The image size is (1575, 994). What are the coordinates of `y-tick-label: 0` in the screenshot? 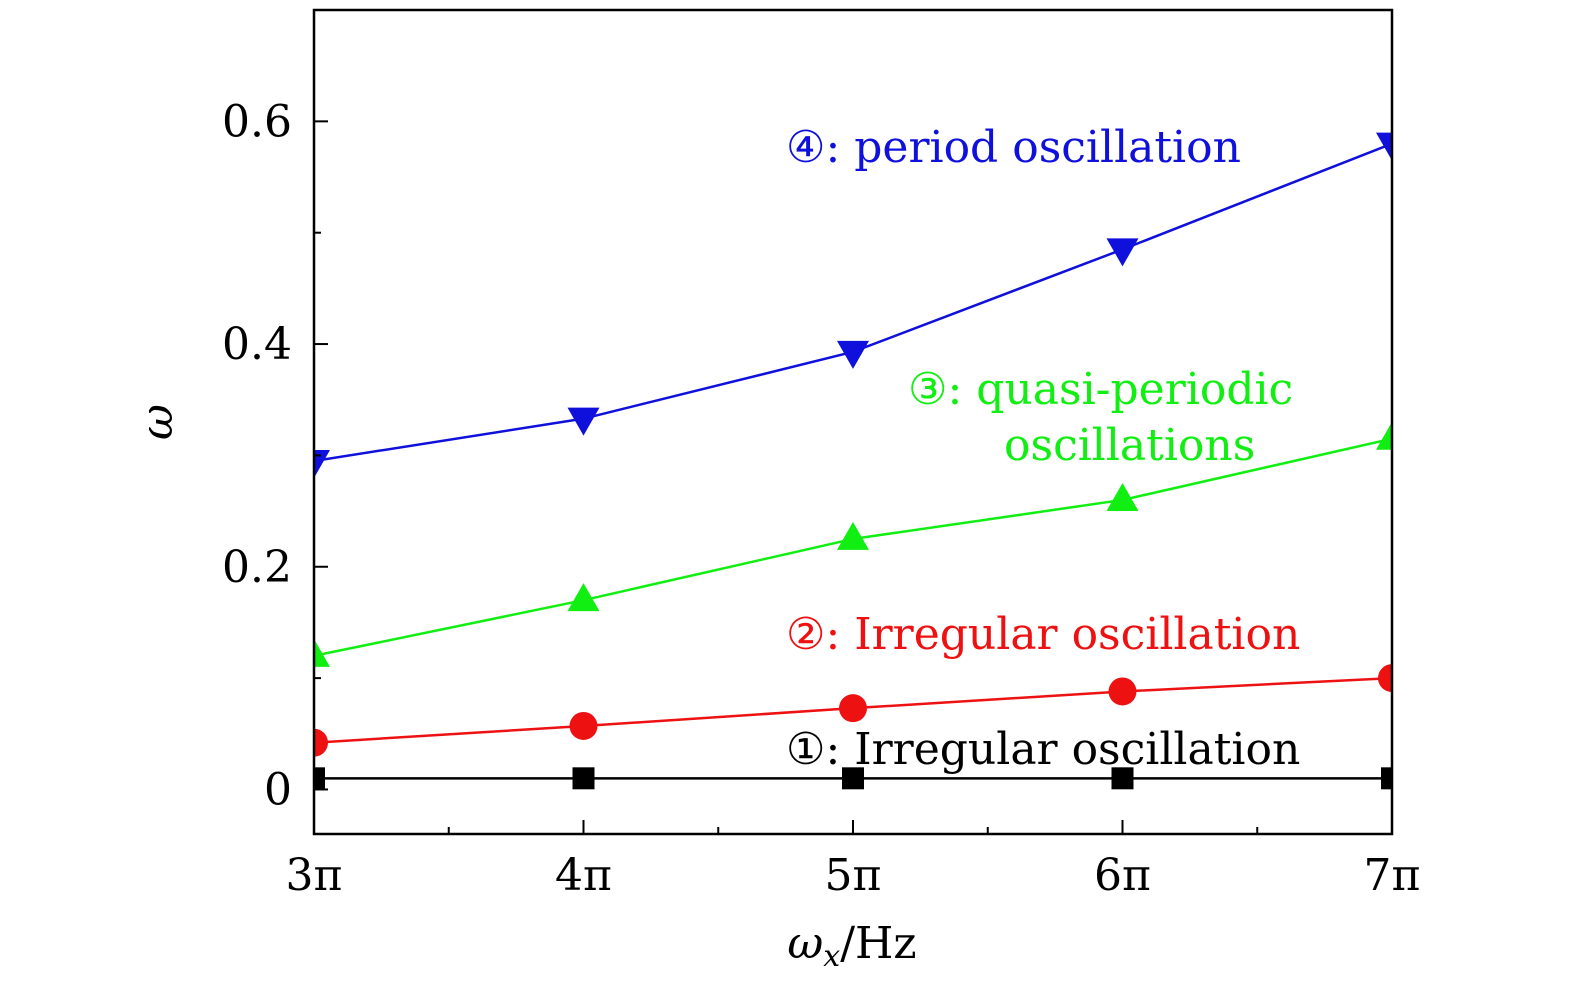 It's located at (278, 789).